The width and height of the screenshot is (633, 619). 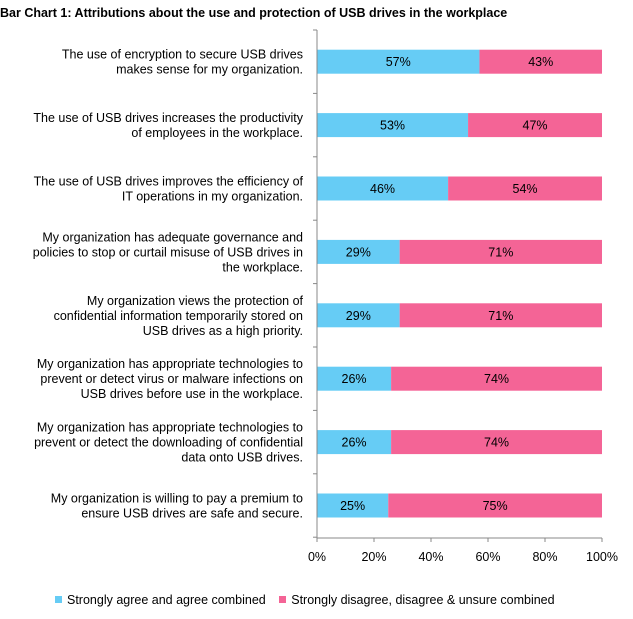 I want to click on x-tick-label: 60%, so click(x=487, y=557).